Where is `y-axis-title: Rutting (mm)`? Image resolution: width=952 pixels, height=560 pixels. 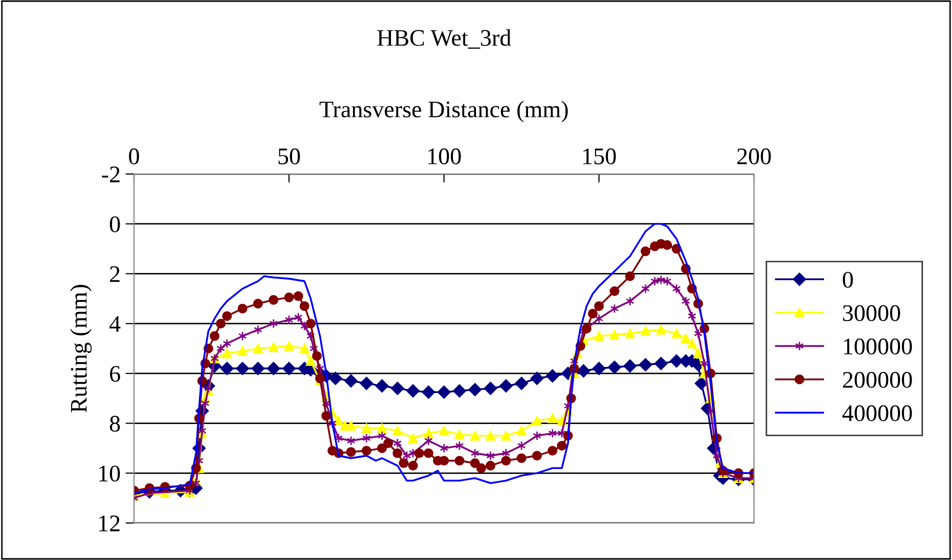 y-axis-title: Rutting (mm) is located at coordinates (81, 348).